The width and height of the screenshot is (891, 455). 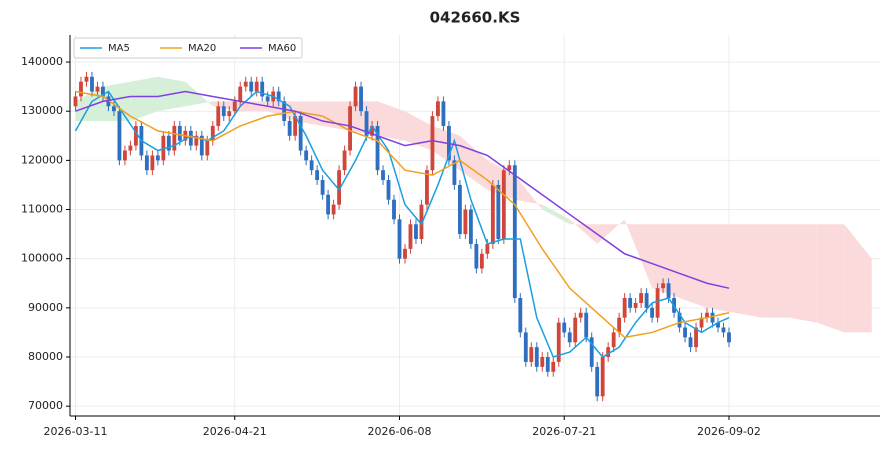 What do you see at coordinates (42, 61) in the screenshot?
I see `y-tick-label: 140000` at bounding box center [42, 61].